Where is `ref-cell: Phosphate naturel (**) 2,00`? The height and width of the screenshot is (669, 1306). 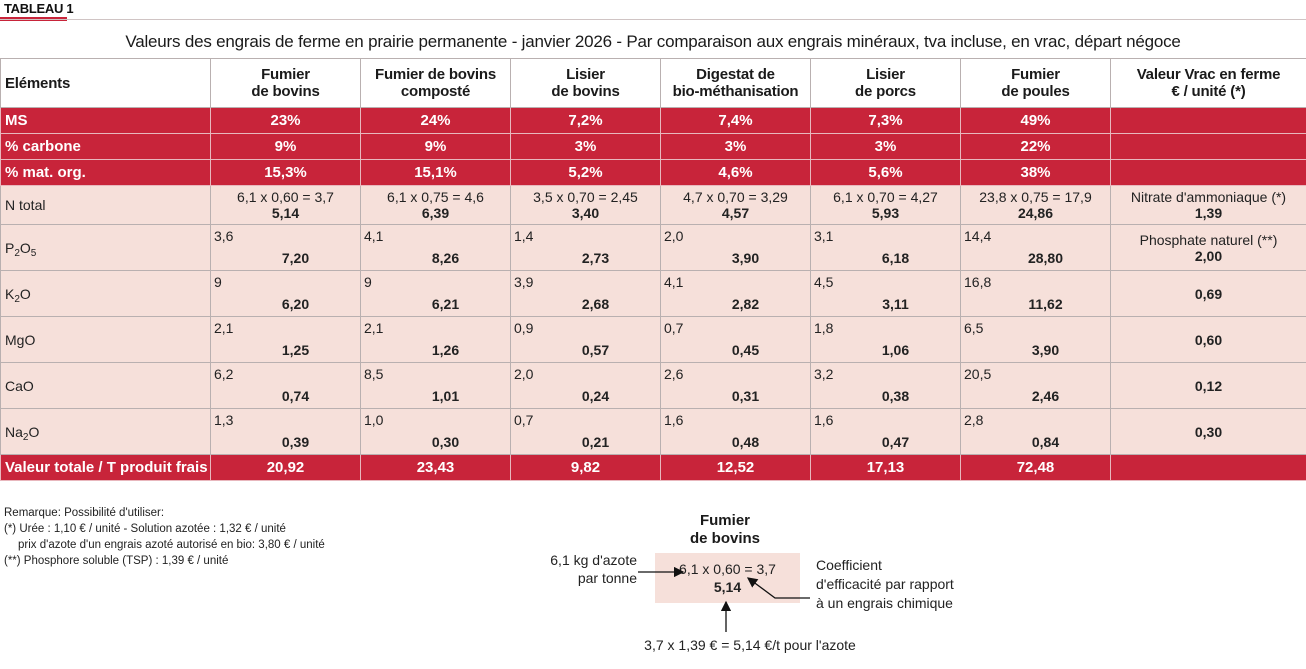 ref-cell: Phosphate naturel (**) 2,00 is located at coordinates (1208, 247).